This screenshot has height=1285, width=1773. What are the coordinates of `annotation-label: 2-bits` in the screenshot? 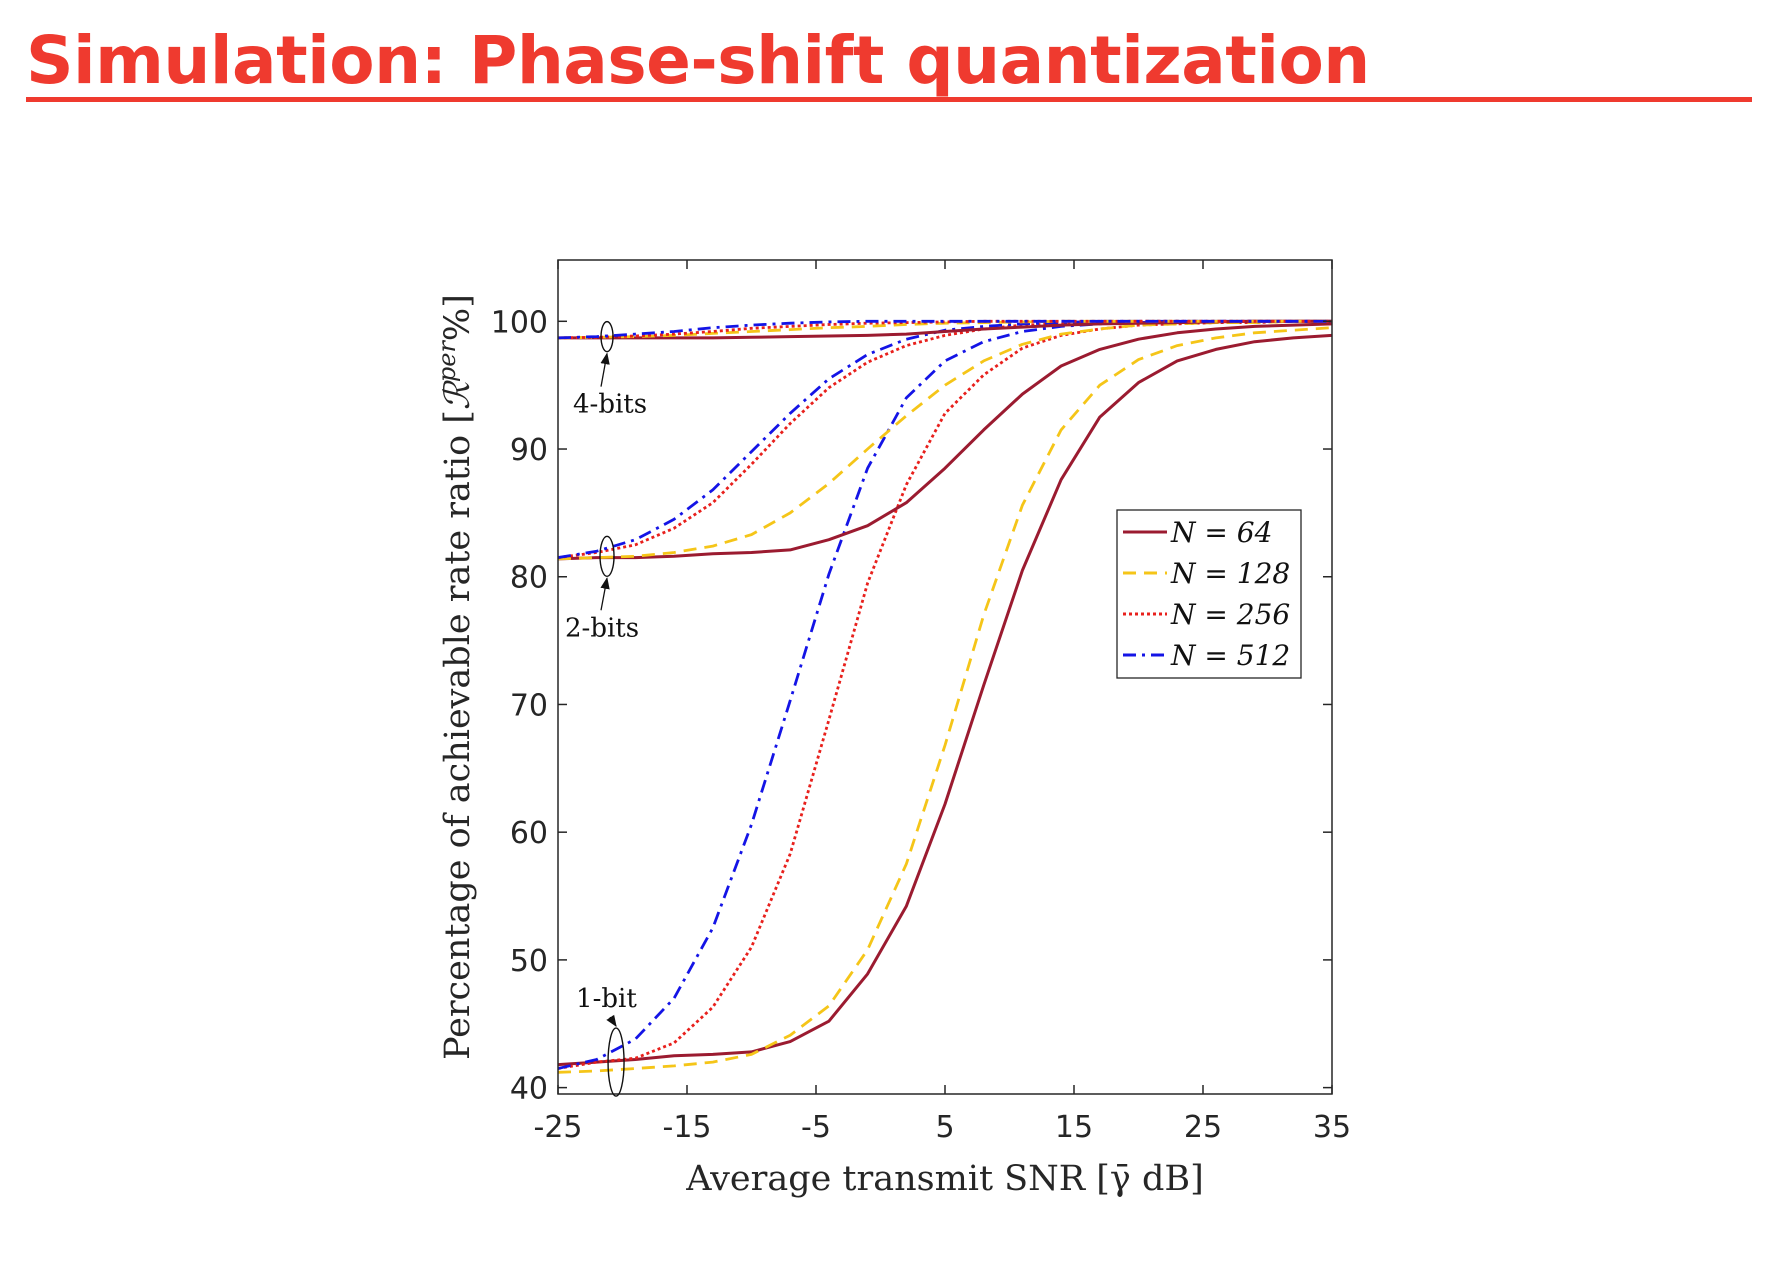 It's located at (602, 628).